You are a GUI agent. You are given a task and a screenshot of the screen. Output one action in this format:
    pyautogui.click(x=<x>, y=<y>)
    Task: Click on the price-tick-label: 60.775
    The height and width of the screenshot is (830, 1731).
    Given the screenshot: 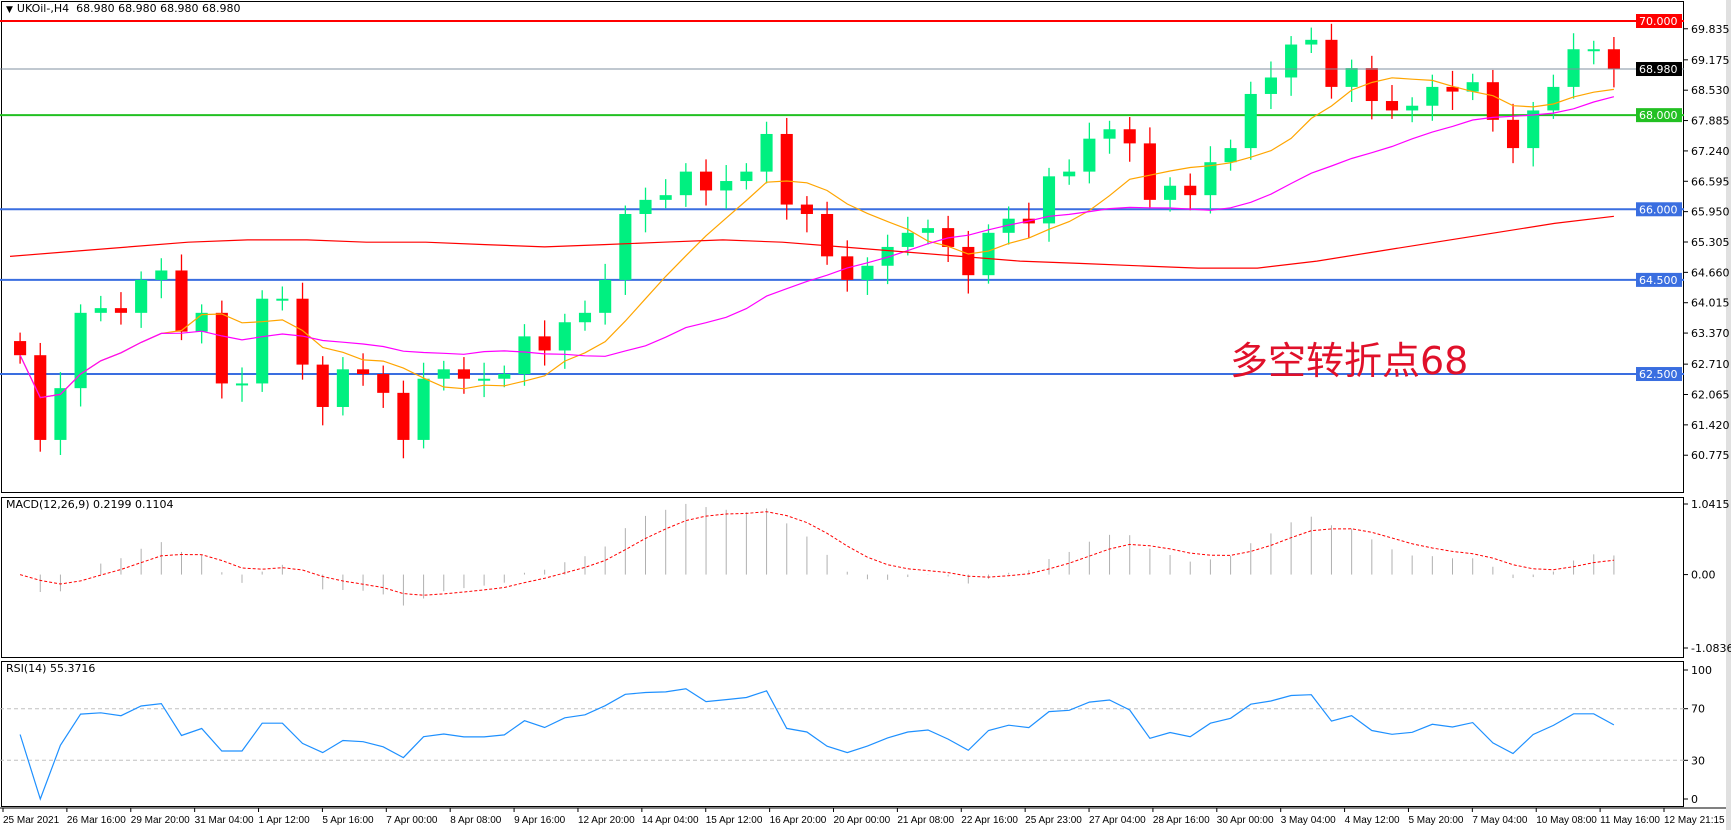 What is the action you would take?
    pyautogui.click(x=1710, y=455)
    